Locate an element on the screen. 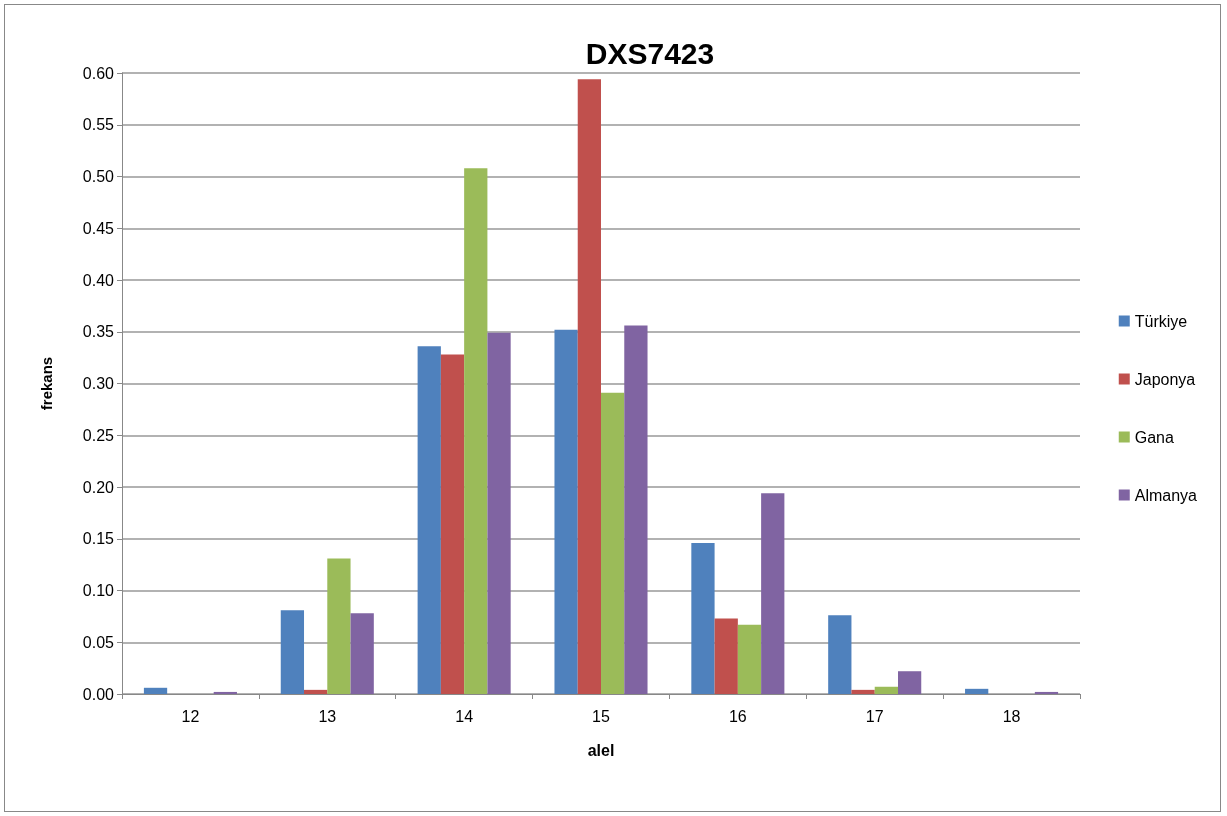  x-tick-label: 17 is located at coordinates (874, 716).